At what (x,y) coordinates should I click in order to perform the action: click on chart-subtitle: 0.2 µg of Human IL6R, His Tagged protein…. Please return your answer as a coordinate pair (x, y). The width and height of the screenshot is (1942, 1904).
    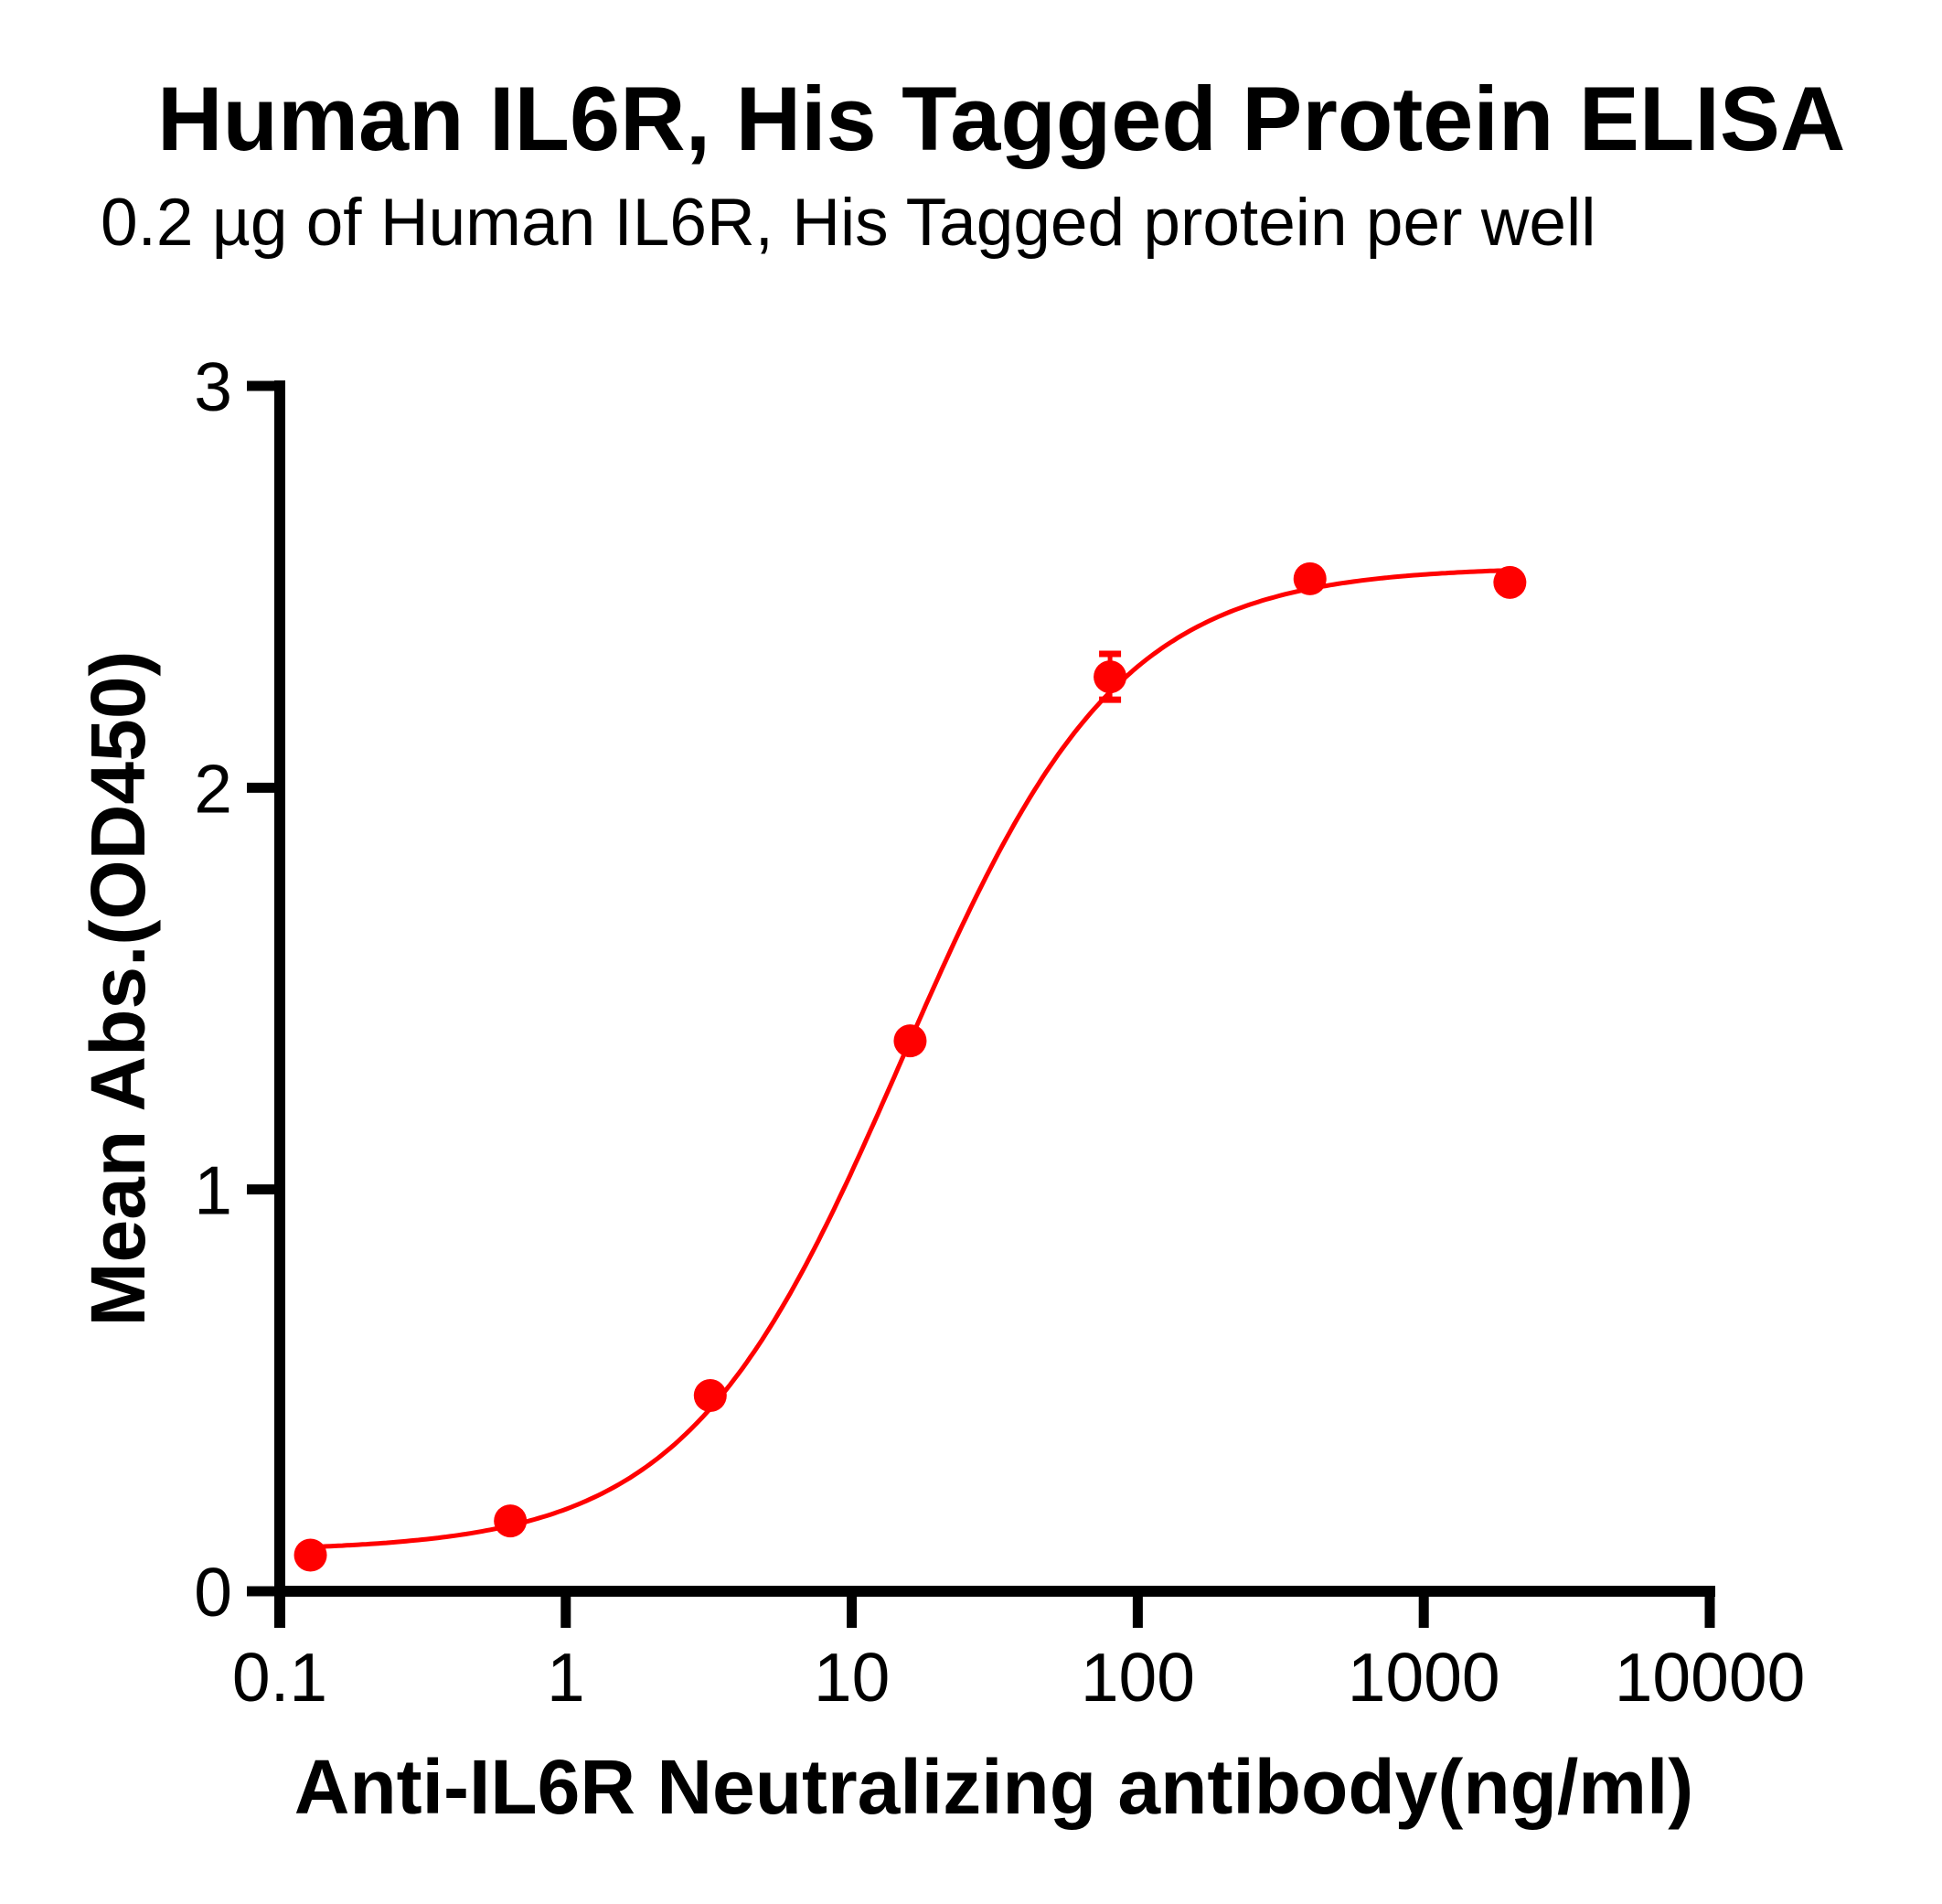
    Looking at the image, I should click on (848, 223).